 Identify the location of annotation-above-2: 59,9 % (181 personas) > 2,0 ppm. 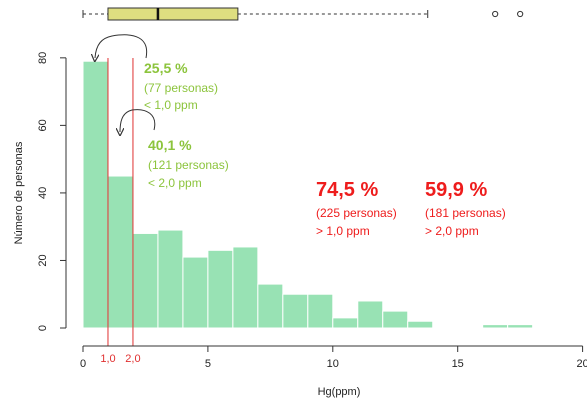
(465, 208).